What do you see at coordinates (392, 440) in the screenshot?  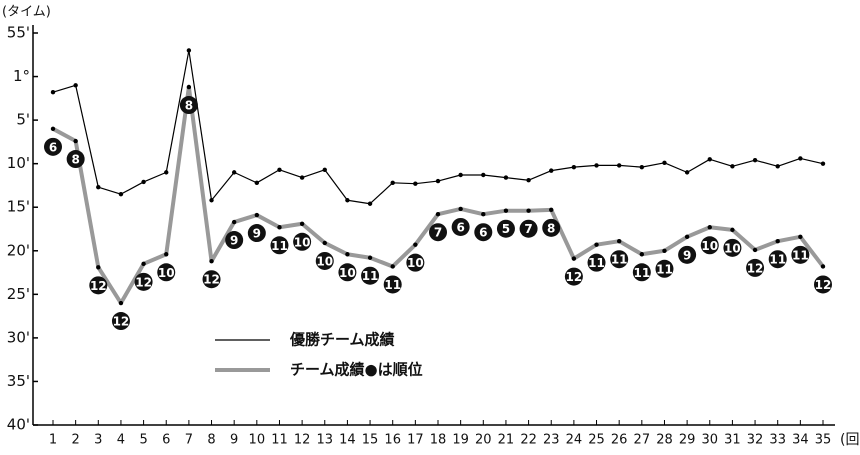 I see `x-tick-label: 16` at bounding box center [392, 440].